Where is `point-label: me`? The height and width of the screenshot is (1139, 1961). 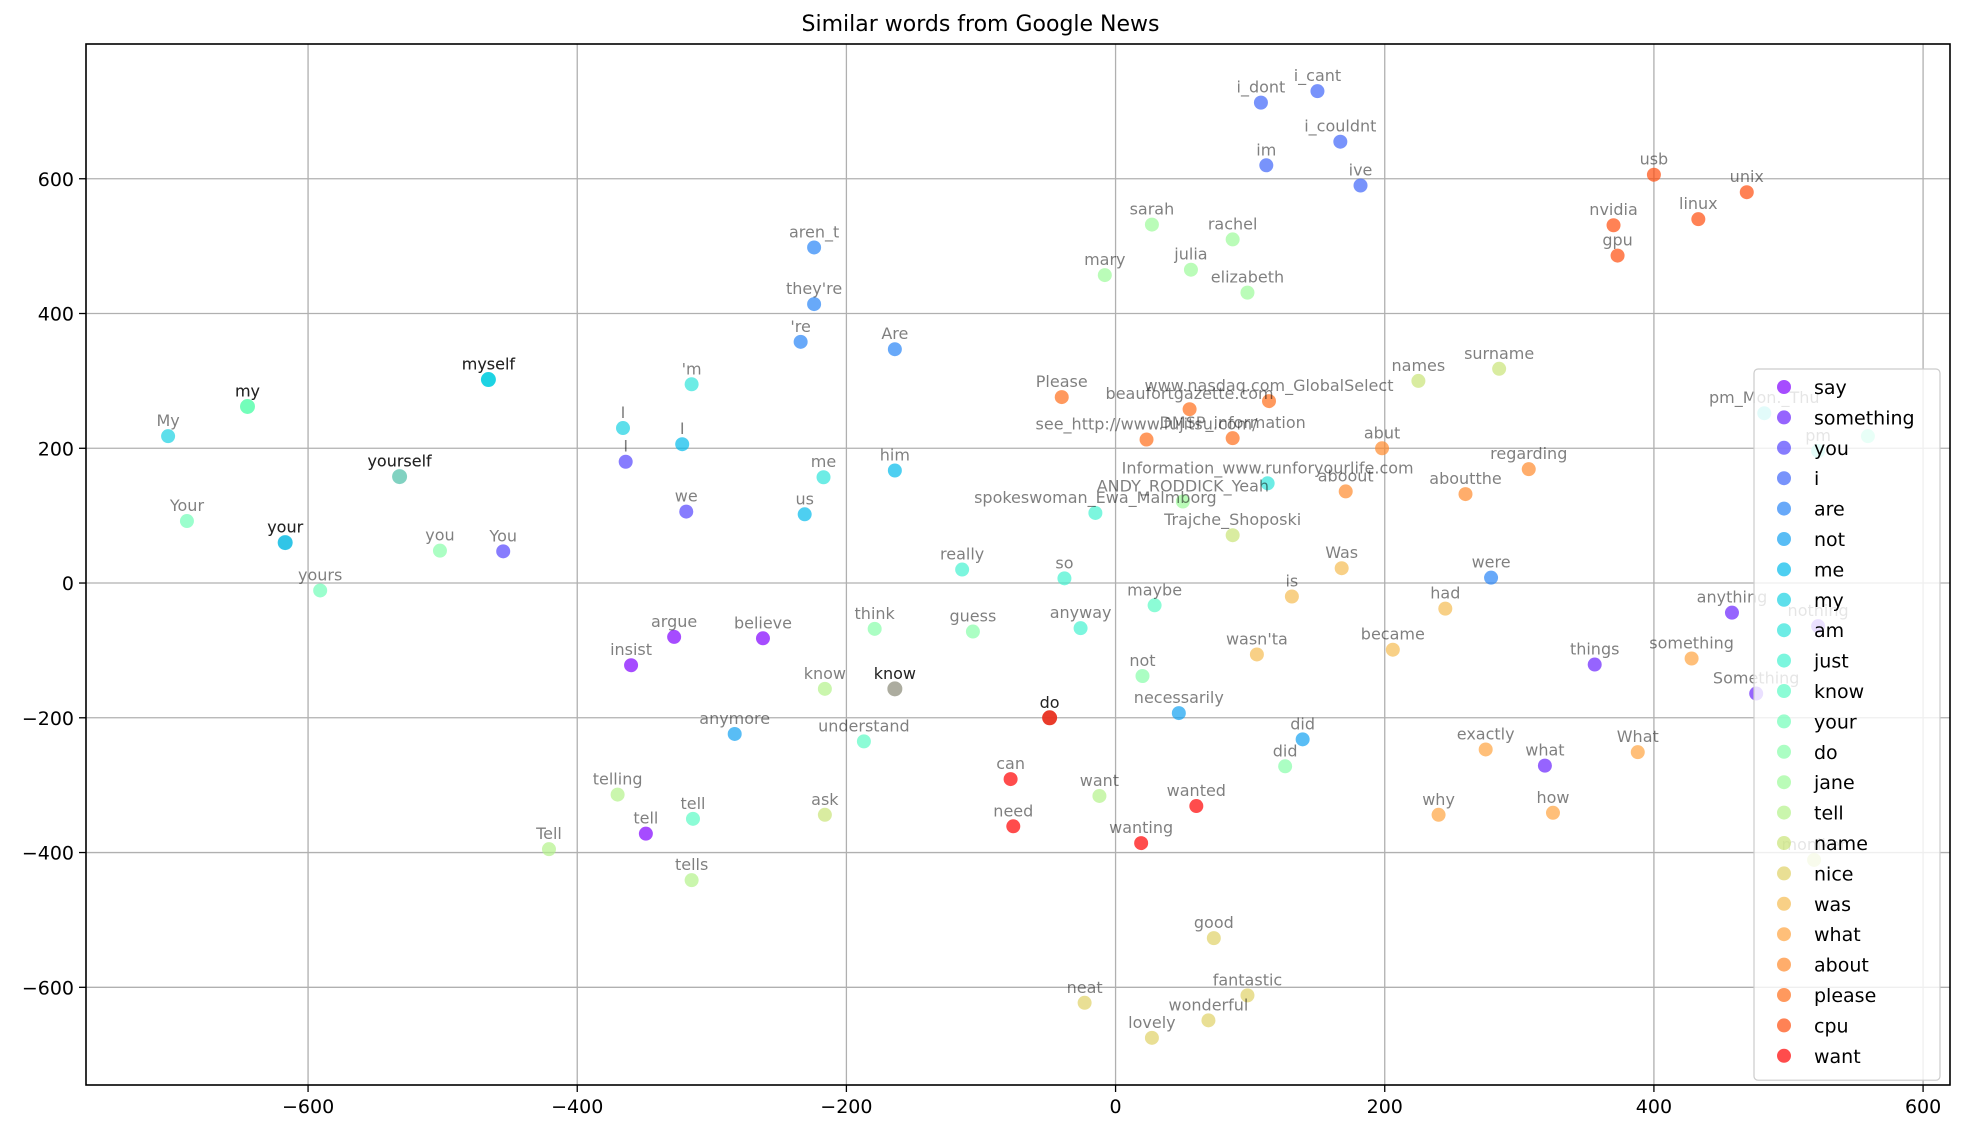
point-label: me is located at coordinates (823, 461).